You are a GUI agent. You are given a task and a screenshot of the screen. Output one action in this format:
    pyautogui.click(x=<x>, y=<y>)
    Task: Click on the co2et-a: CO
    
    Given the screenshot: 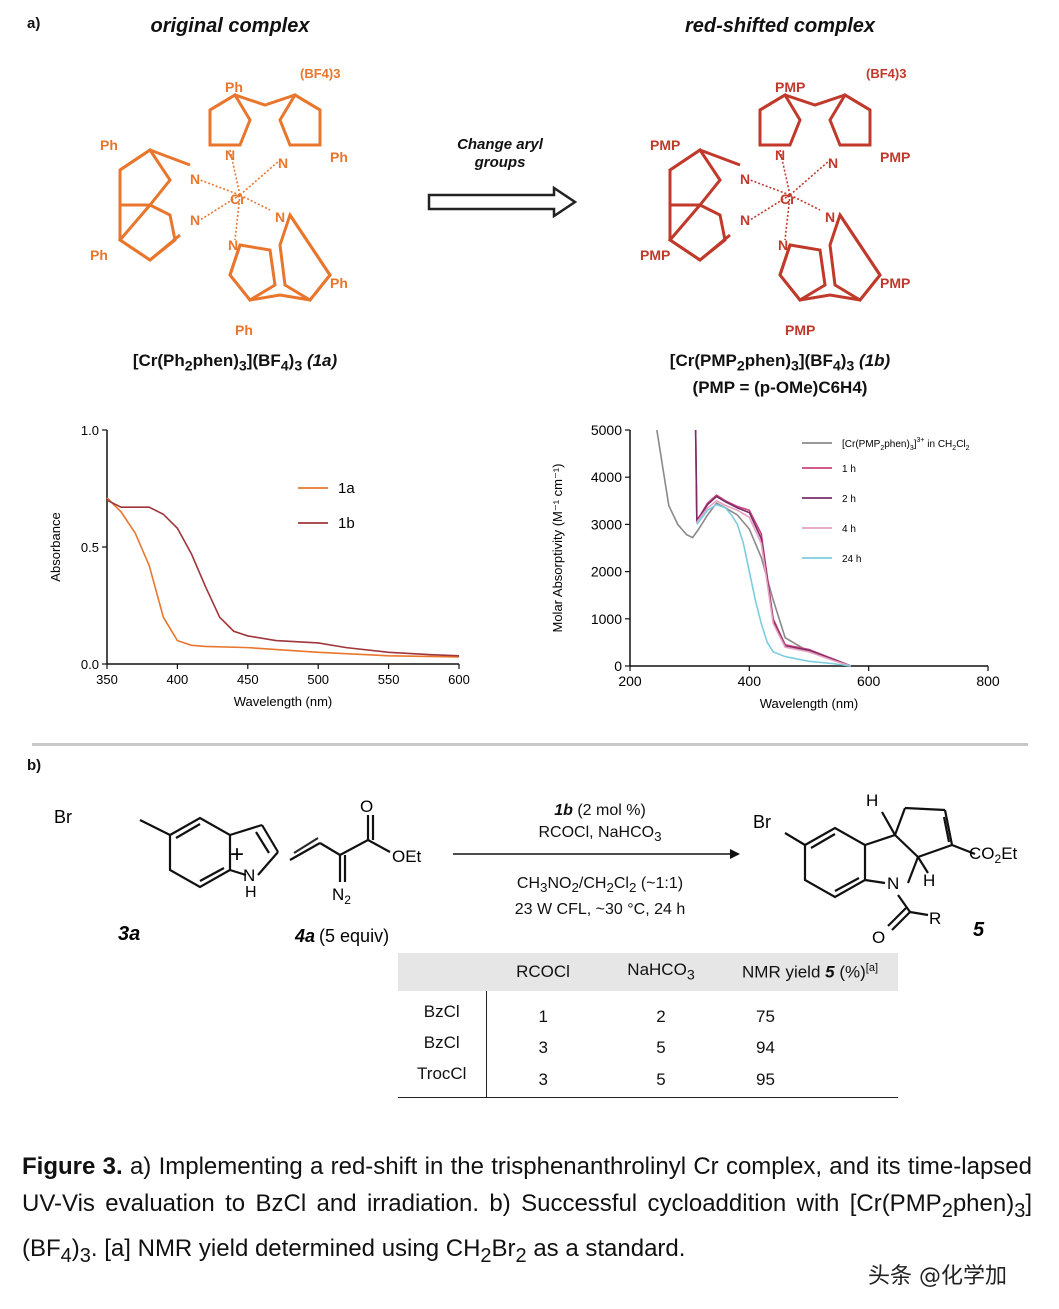 What is the action you would take?
    pyautogui.click(x=982, y=853)
    